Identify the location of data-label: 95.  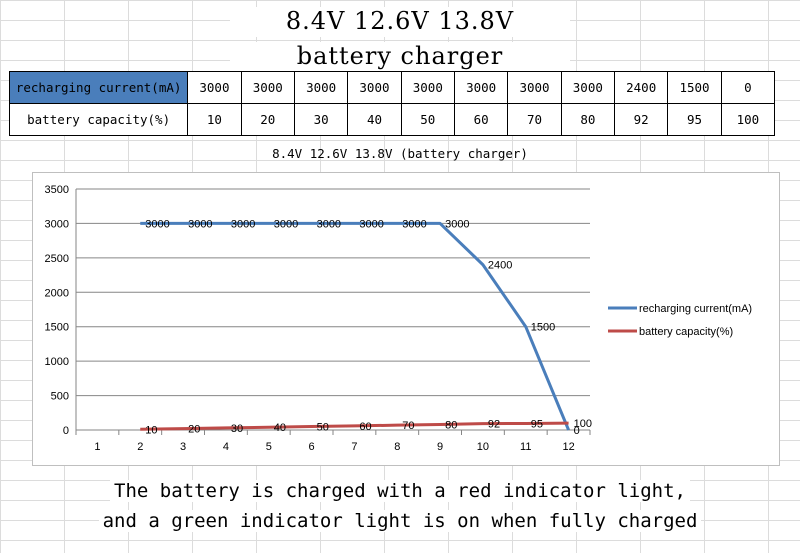
(537, 424).